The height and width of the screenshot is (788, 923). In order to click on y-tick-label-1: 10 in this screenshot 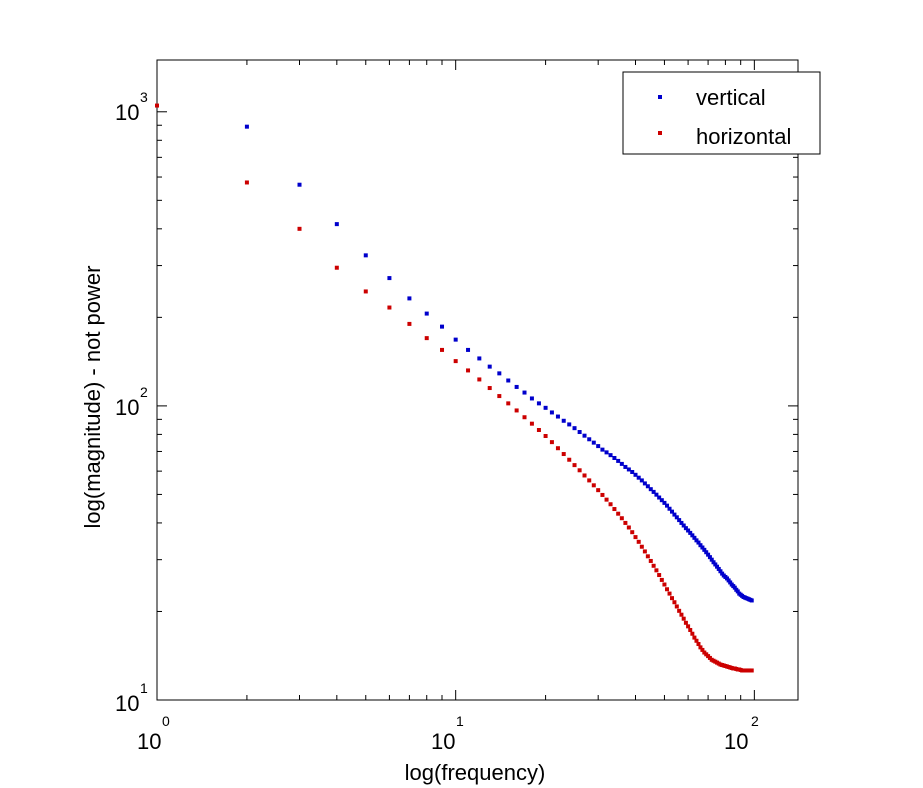, I will do `click(127, 703)`.